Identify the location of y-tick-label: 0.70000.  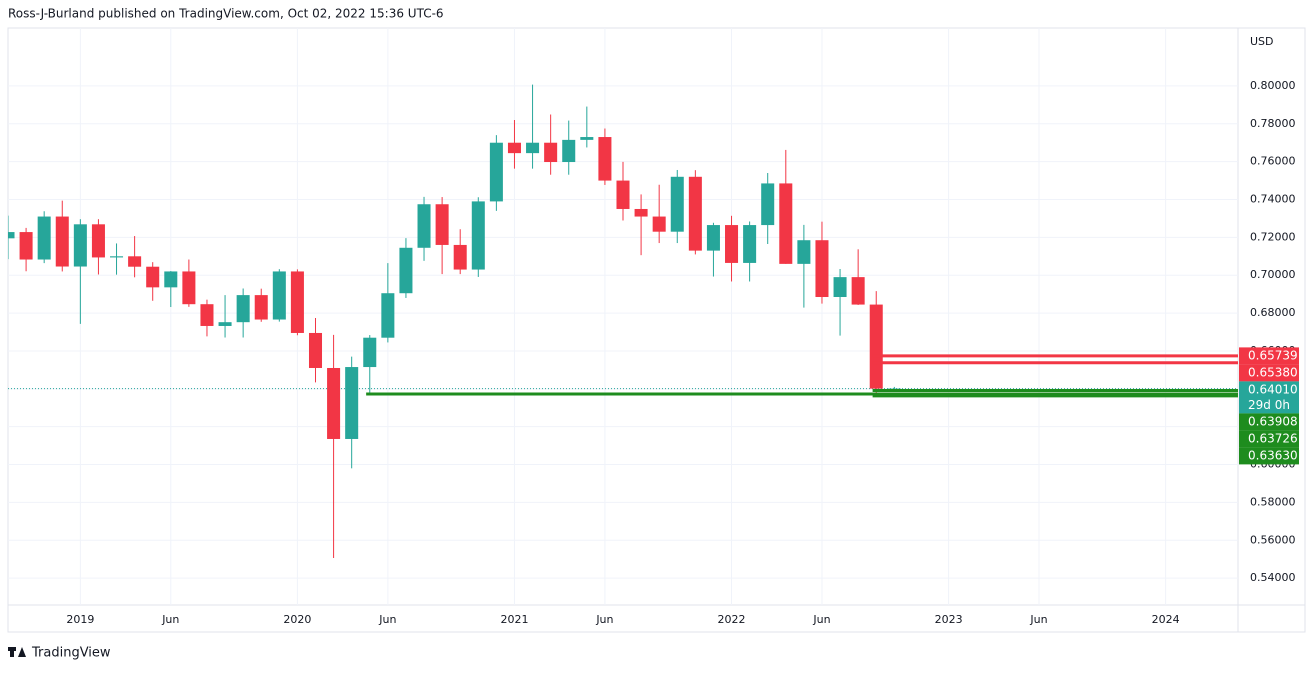
(1273, 274).